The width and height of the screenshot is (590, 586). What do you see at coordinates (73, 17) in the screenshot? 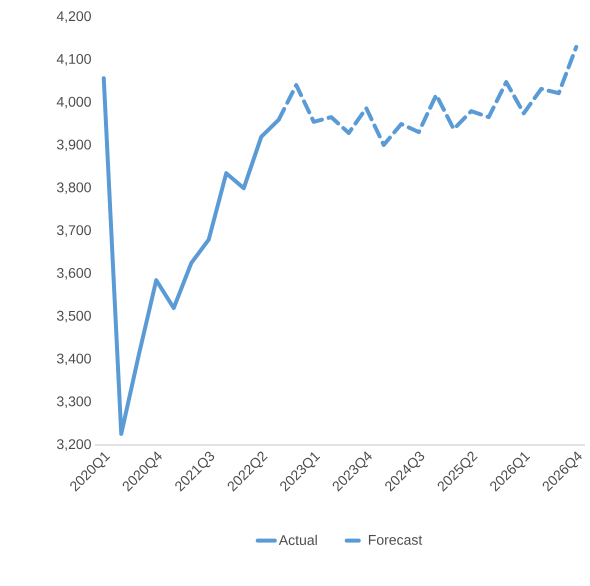
I see `y-tick-label: 4,200` at bounding box center [73, 17].